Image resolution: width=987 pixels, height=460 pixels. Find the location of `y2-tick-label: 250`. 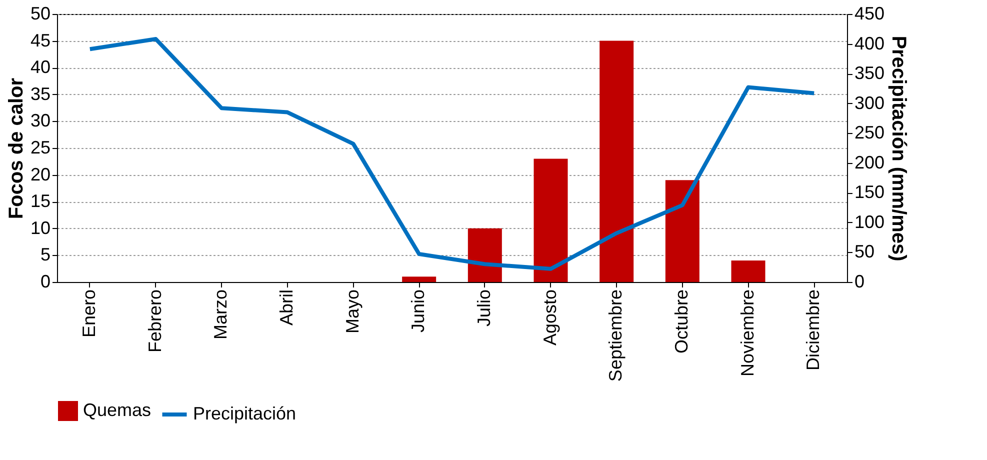

y2-tick-label: 250 is located at coordinates (869, 132).